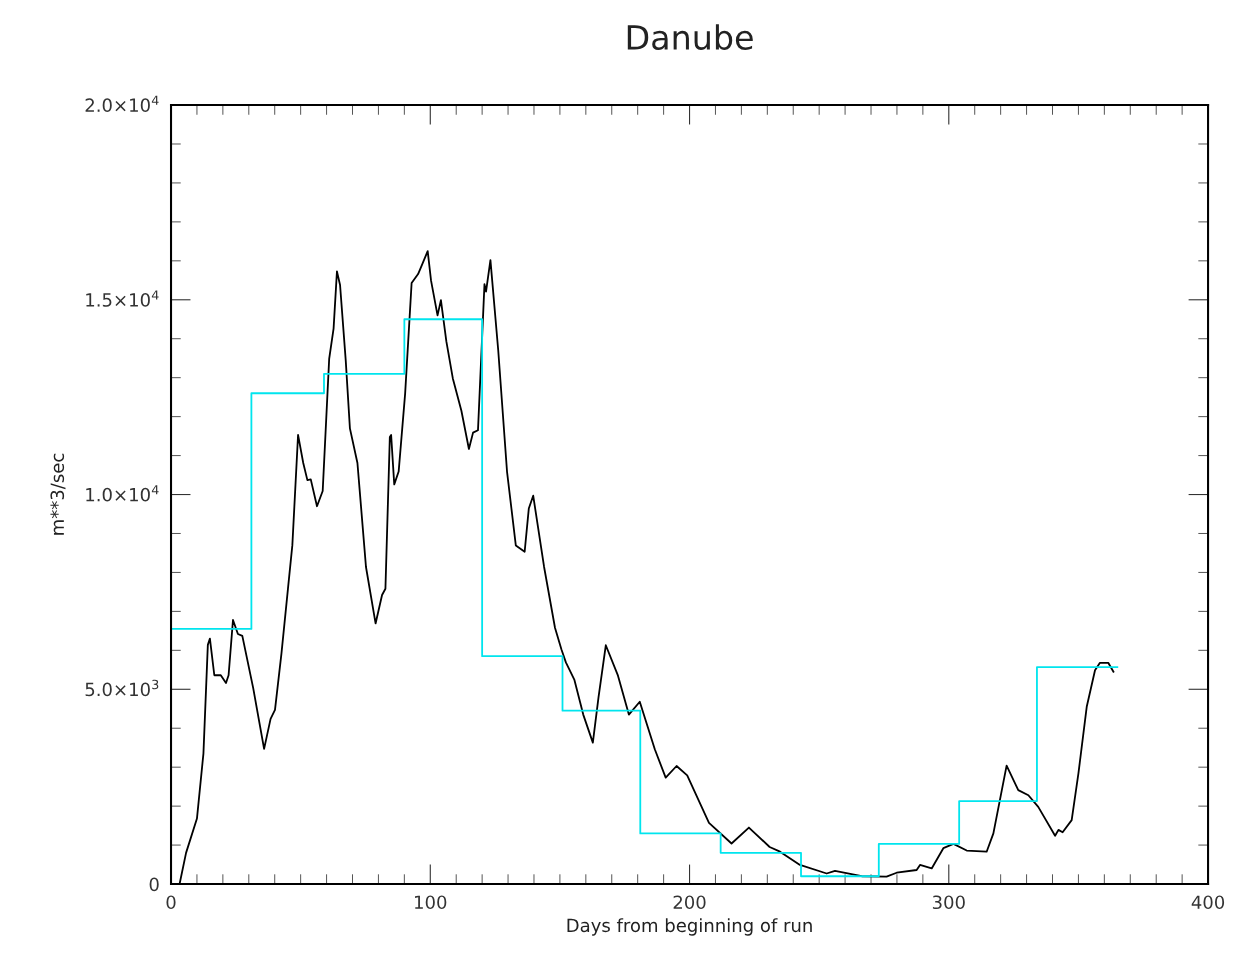 This screenshot has height=961, width=1252. Describe the element at coordinates (154, 884) in the screenshot. I see `y-tick-label: 0` at that location.